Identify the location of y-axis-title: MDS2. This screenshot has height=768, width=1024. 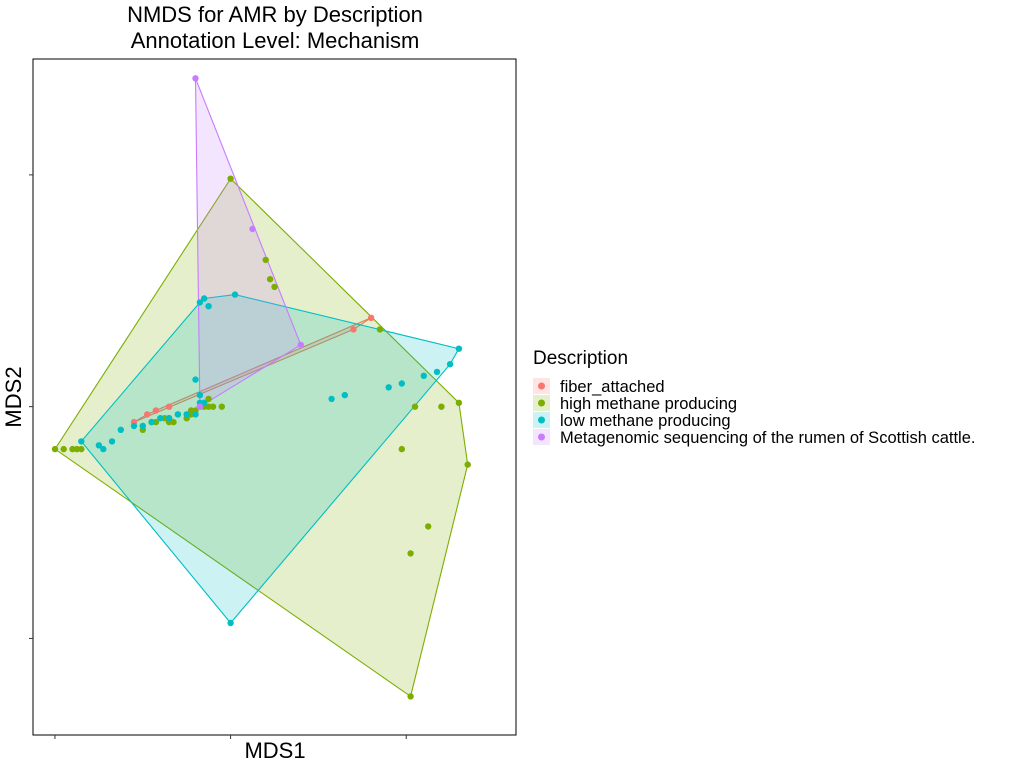
(13, 396).